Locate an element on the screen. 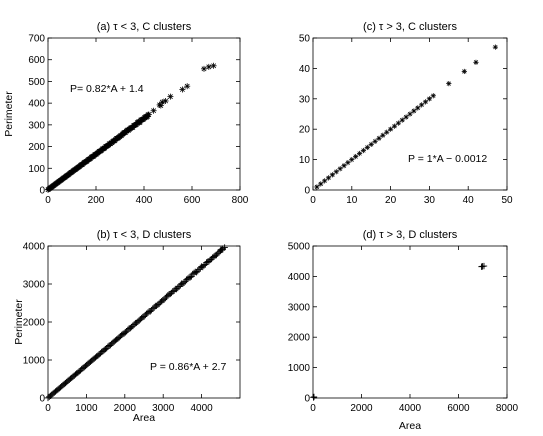  x-tick-label: 600 is located at coordinates (192, 200).